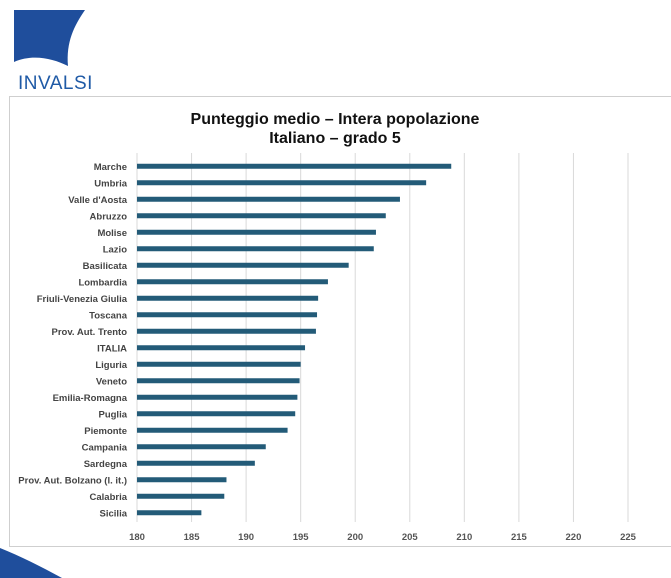 This screenshot has height=578, width=671. I want to click on chart-title: Punteggio medio – Intera popolazione, so click(335, 119).